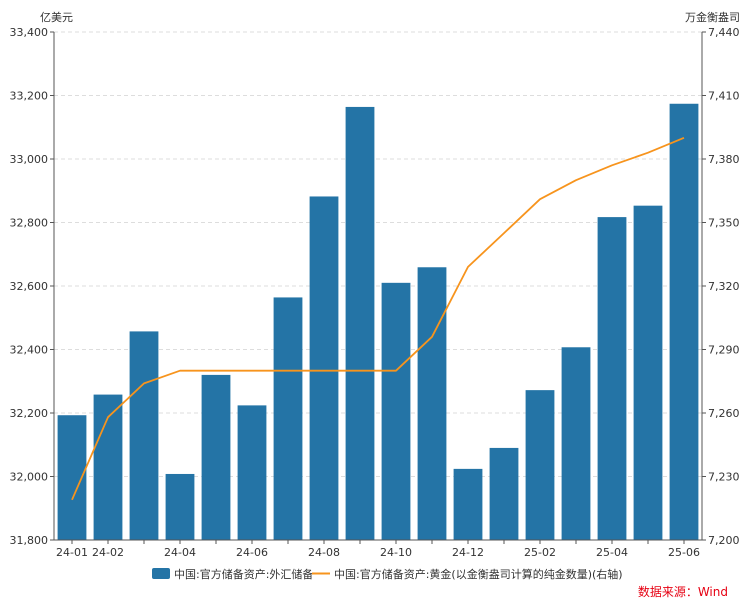 The height and width of the screenshot is (608, 750). Describe the element at coordinates (29, 477) in the screenshot. I see `left-tick-label: 32,000` at that location.